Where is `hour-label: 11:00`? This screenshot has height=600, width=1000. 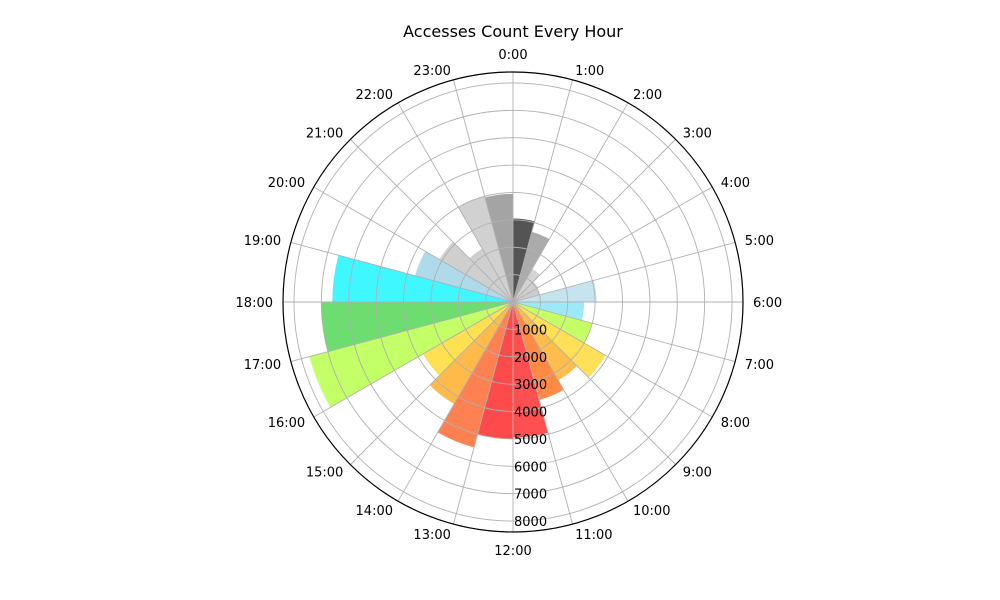
hour-label: 11:00 is located at coordinates (593, 535).